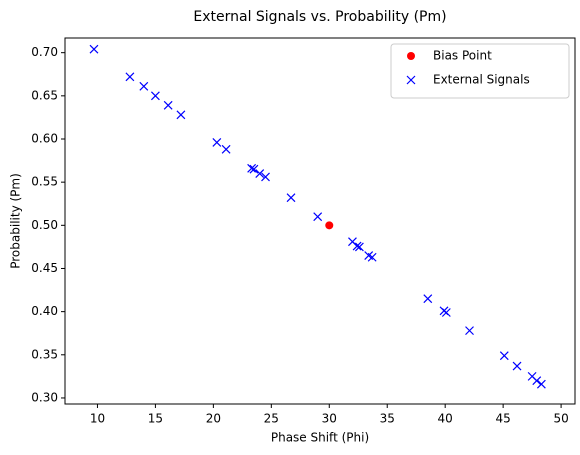 The height and width of the screenshot is (455, 580). What do you see at coordinates (329, 419) in the screenshot?
I see `x-tick-label: 30` at bounding box center [329, 419].